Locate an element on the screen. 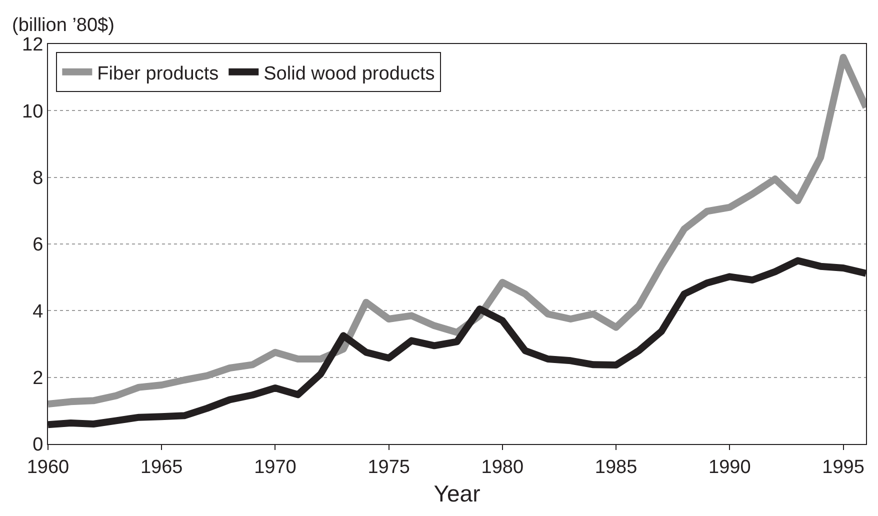 This screenshot has height=516, width=878. y-tick-label: 2 is located at coordinates (38, 378).